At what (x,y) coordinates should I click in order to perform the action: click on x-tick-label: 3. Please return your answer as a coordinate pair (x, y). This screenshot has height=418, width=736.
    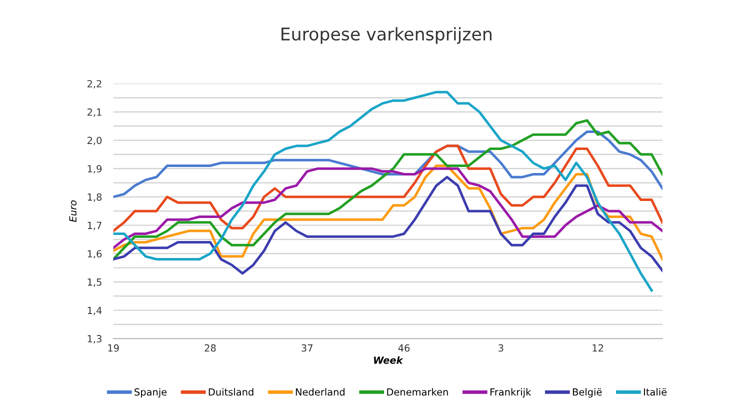
    Looking at the image, I should click on (501, 348).